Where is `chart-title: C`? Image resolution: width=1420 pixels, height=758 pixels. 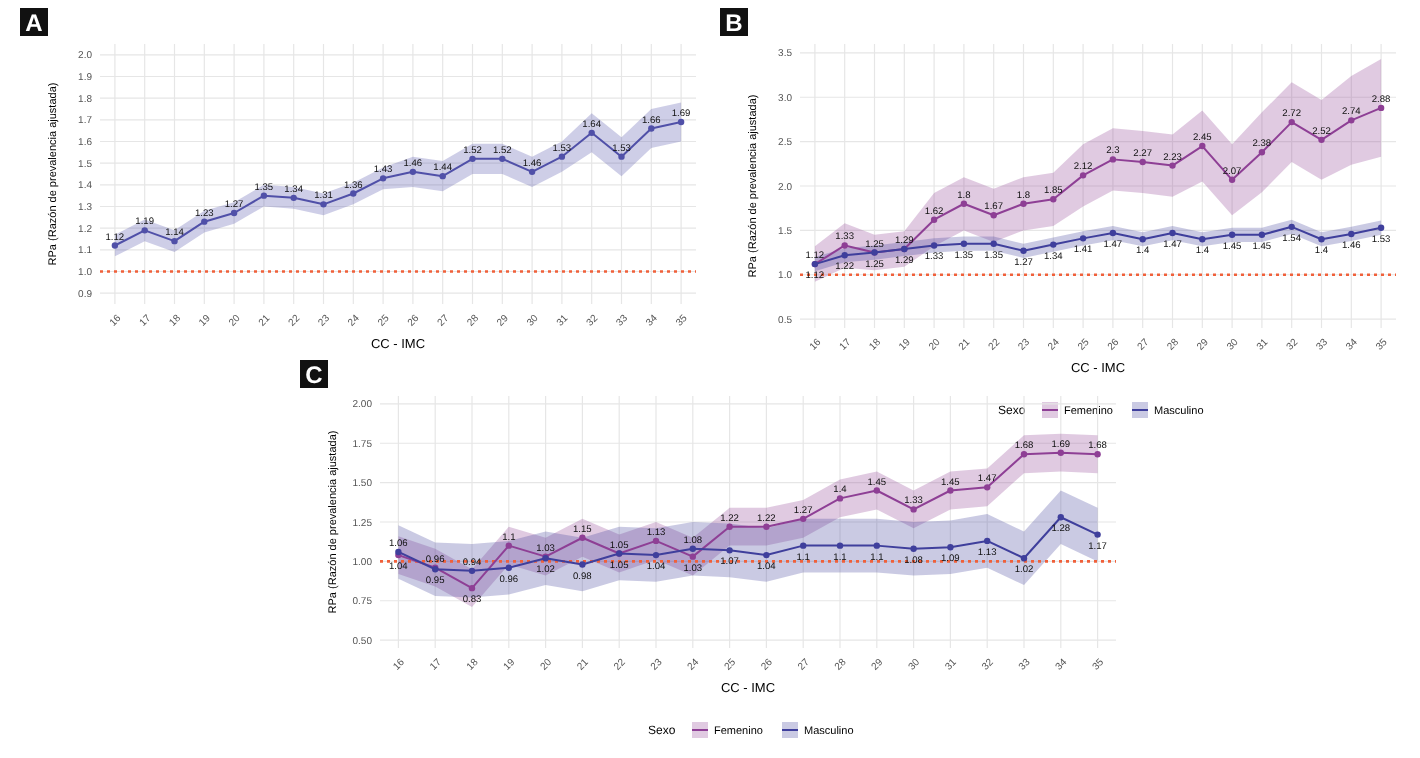 chart-title: C is located at coordinates (314, 375).